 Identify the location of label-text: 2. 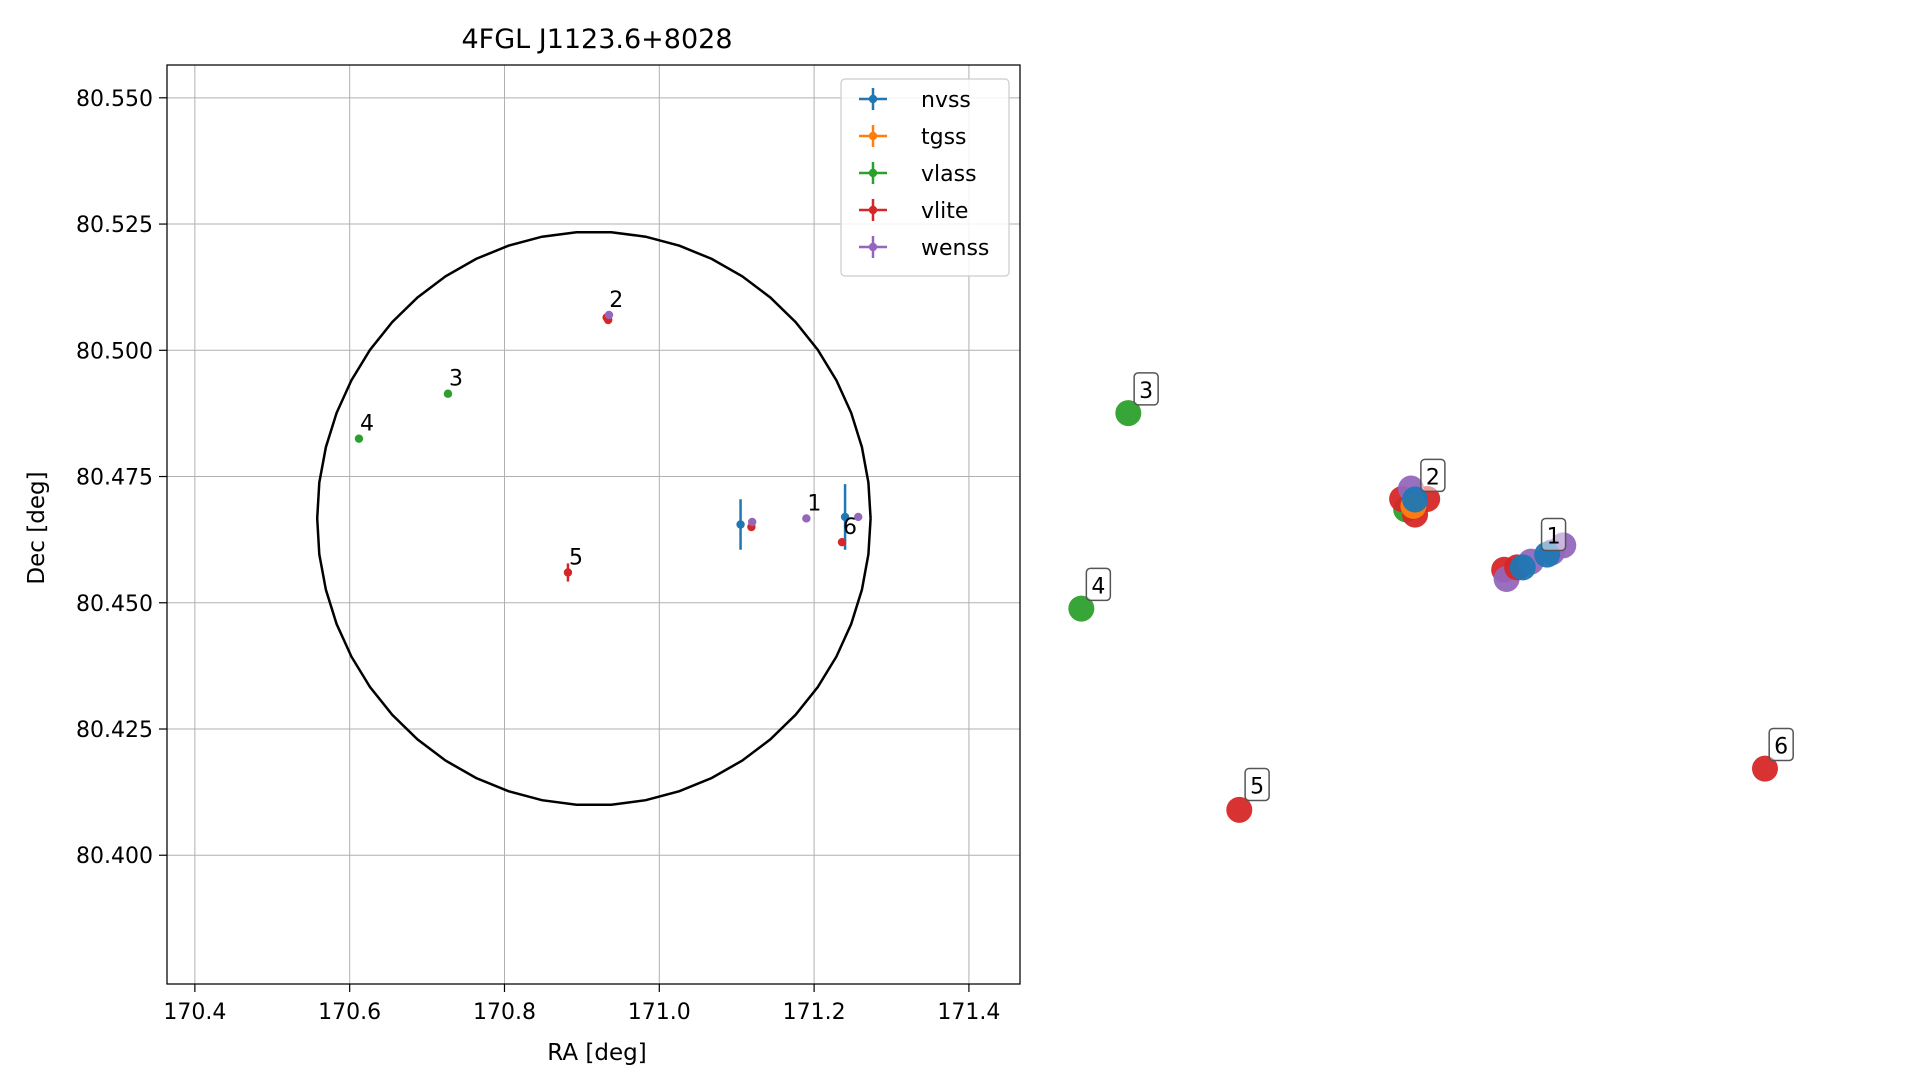
(1433, 477).